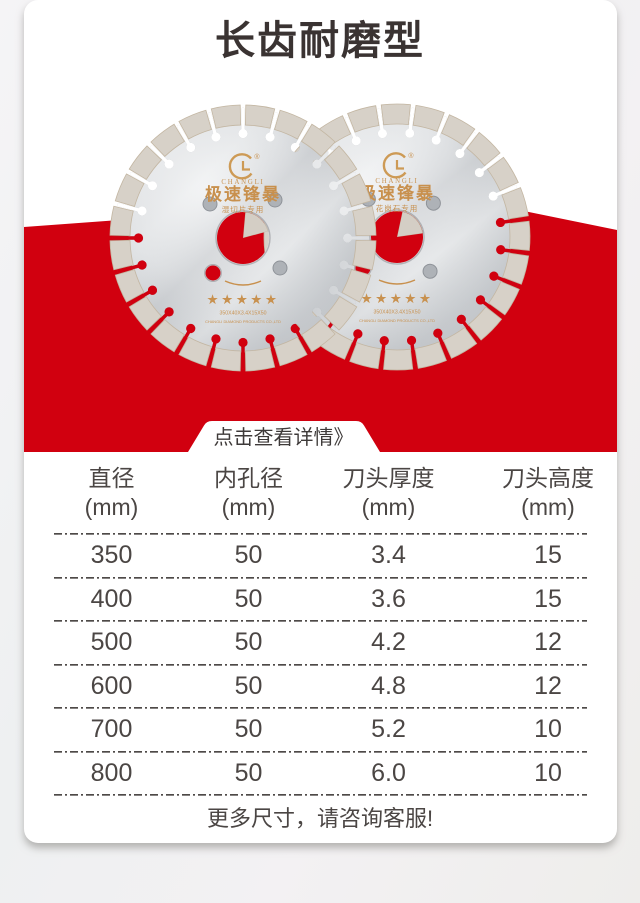 This screenshot has height=903, width=640. I want to click on footer-note: 更多尺寸，请咨询客服!, so click(320, 818).